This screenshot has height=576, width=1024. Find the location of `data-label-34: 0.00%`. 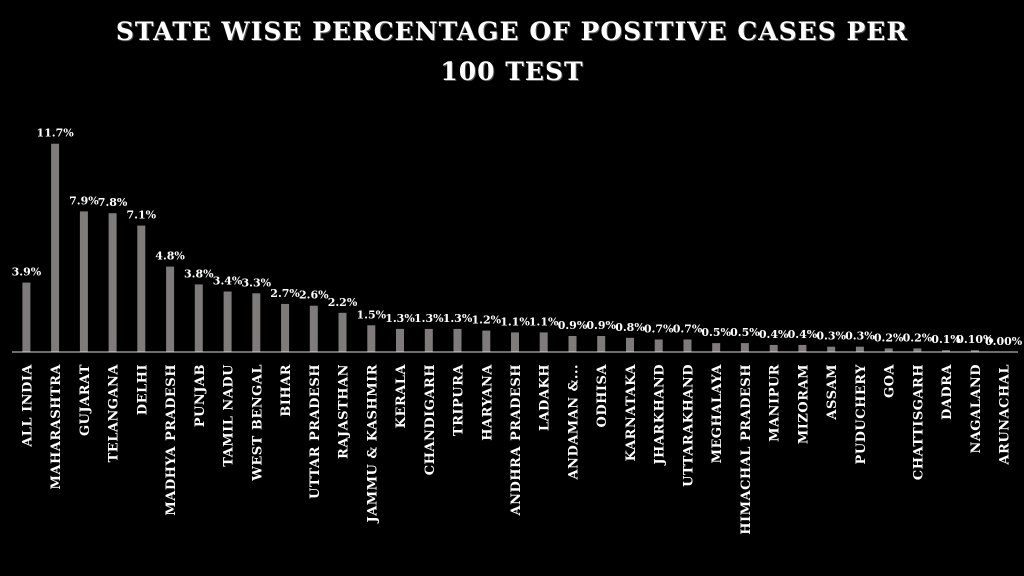

data-label-34: 0.00% is located at coordinates (1004, 341).